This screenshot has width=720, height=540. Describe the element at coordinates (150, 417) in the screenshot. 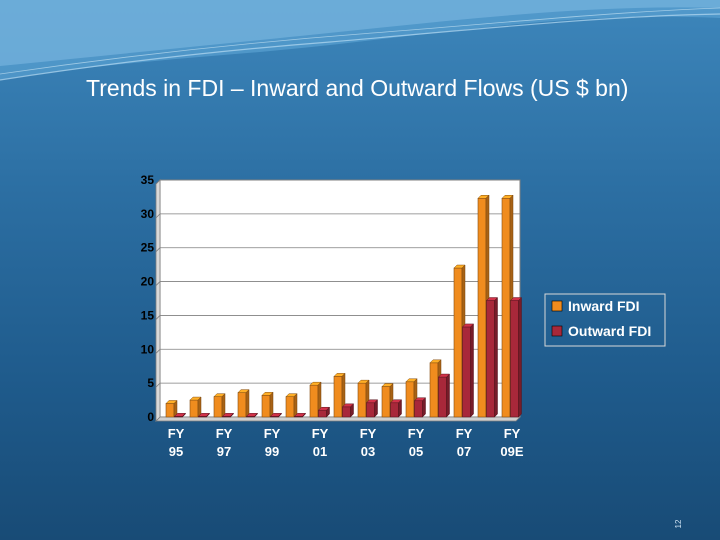

I see `y-tick-label: 0` at that location.